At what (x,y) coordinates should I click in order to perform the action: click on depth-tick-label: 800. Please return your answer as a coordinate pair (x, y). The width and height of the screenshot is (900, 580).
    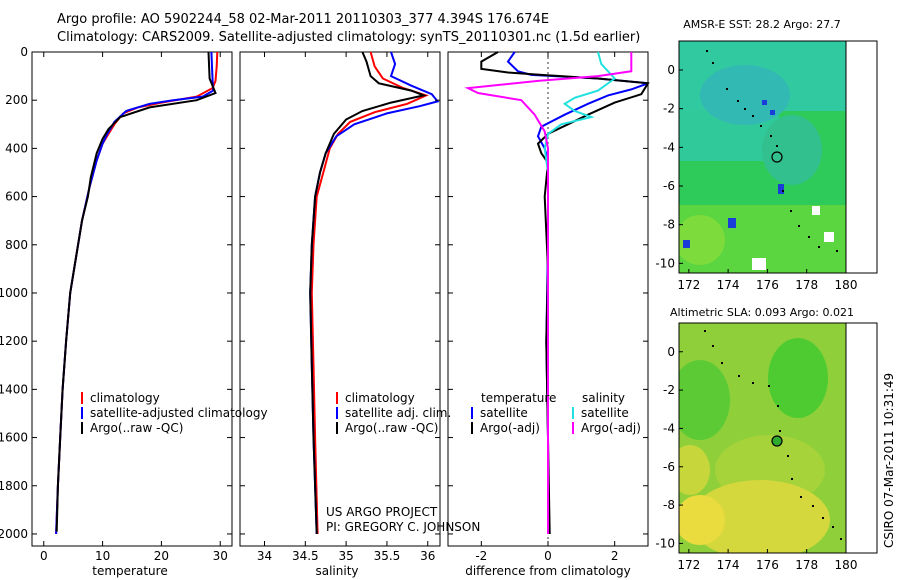
    Looking at the image, I should click on (16, 245).